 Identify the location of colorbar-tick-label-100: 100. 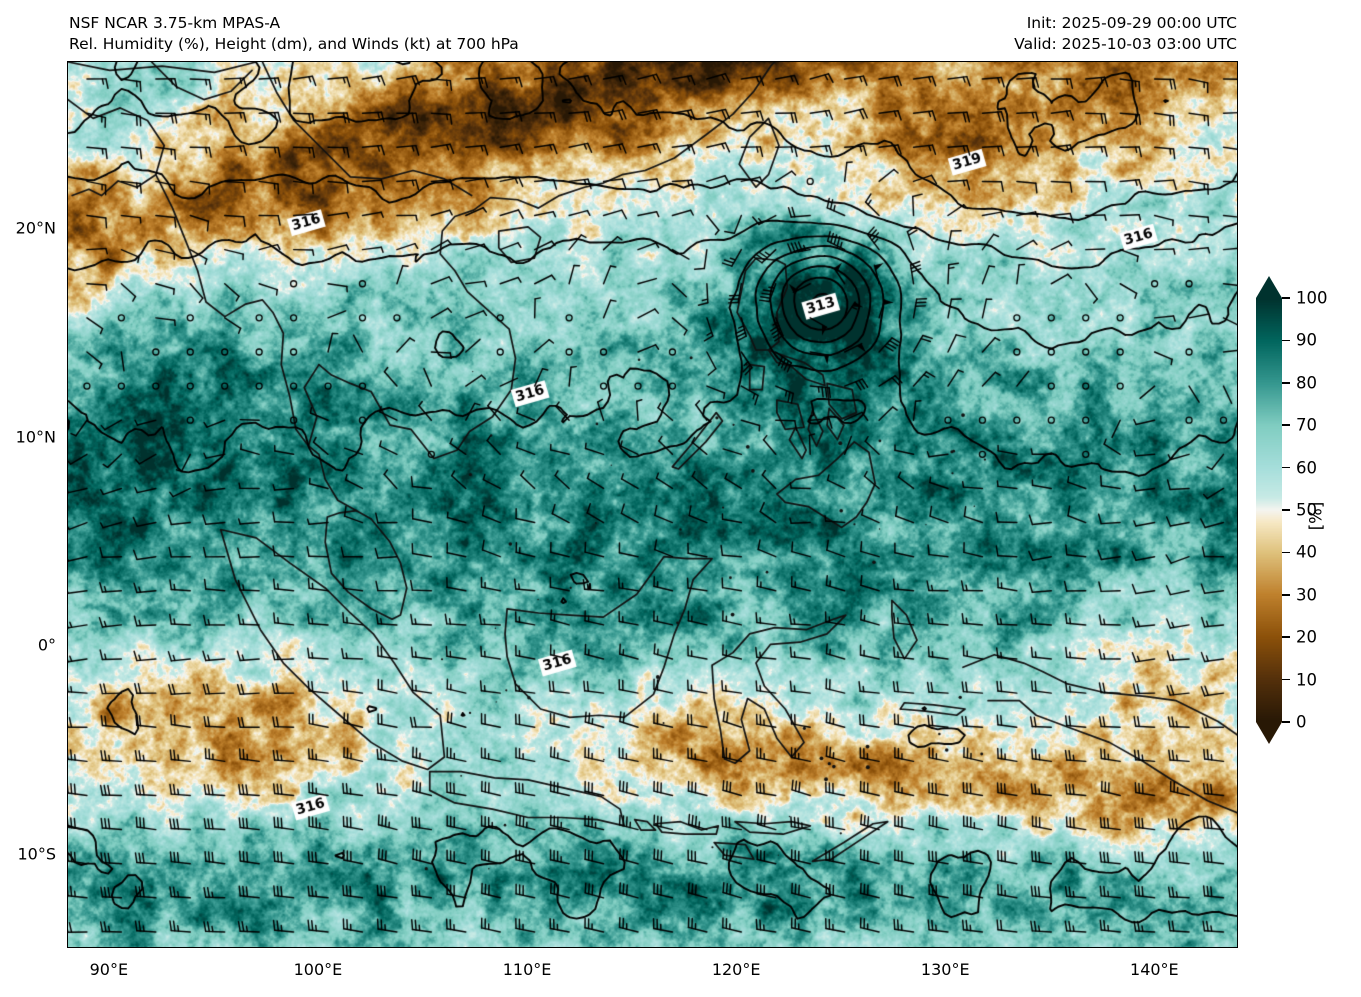
(1312, 298).